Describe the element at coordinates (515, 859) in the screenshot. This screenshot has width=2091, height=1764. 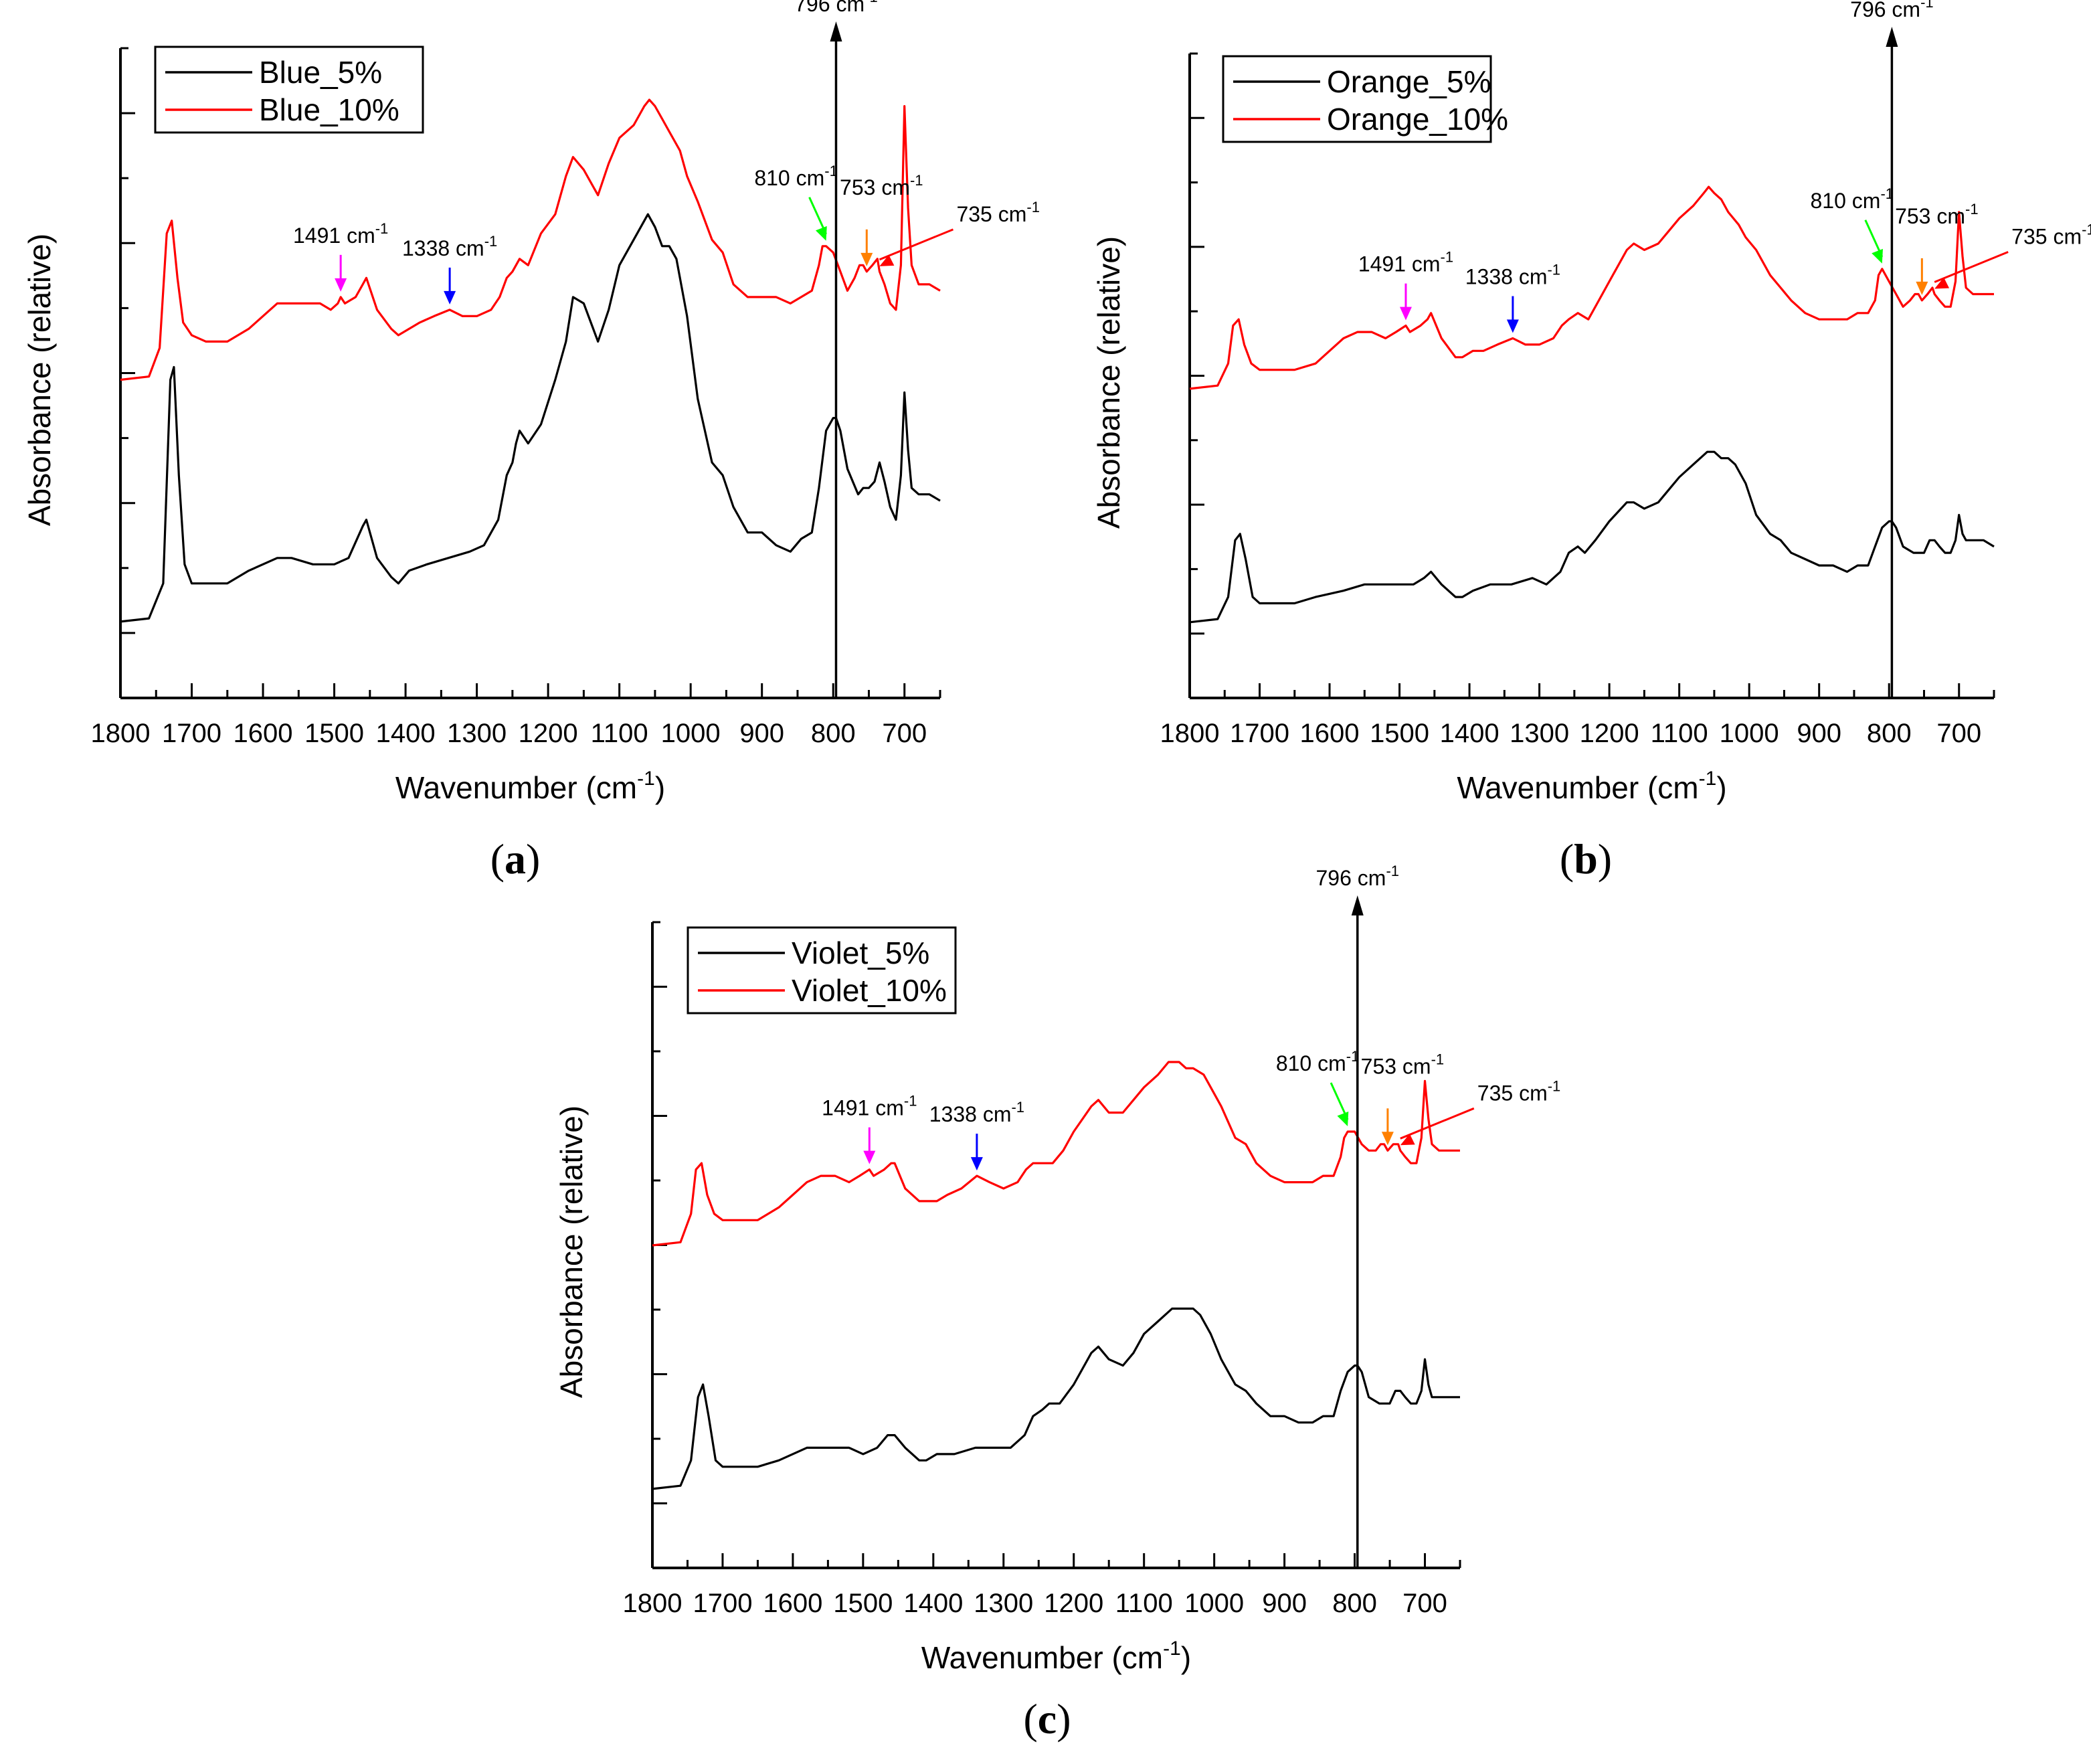
I see `panel-label: (a)` at that location.